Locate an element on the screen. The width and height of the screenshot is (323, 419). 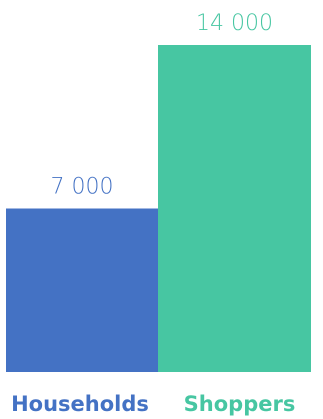
value-label-households: 7 000 is located at coordinates (82, 187).